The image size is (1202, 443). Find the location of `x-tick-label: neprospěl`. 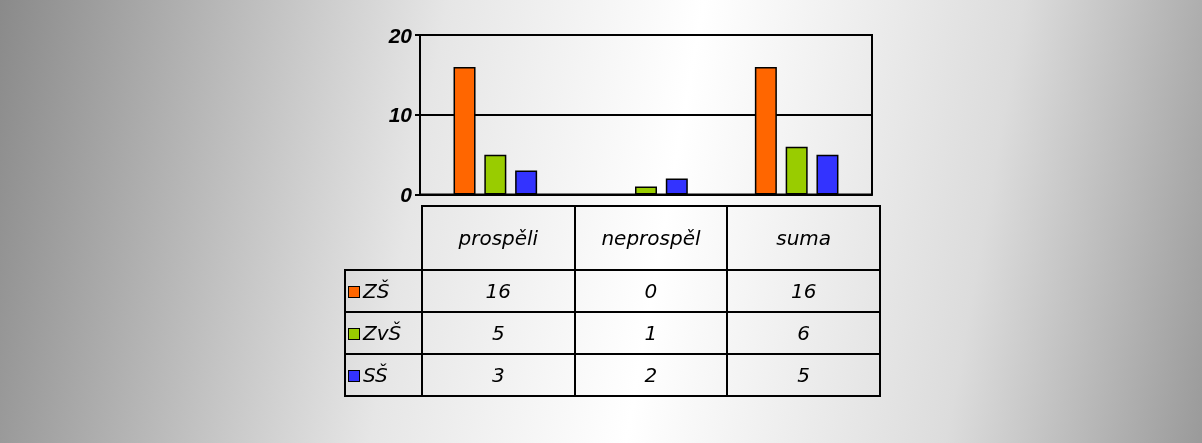

x-tick-label: neprospěl is located at coordinates (651, 238).